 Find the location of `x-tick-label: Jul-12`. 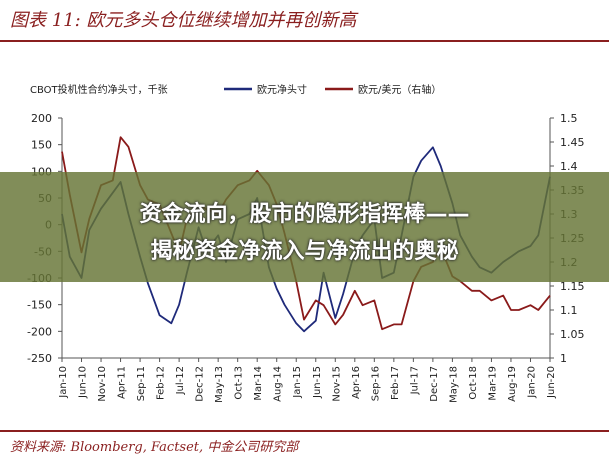

x-tick-label: Jul-12 is located at coordinates (180, 380).